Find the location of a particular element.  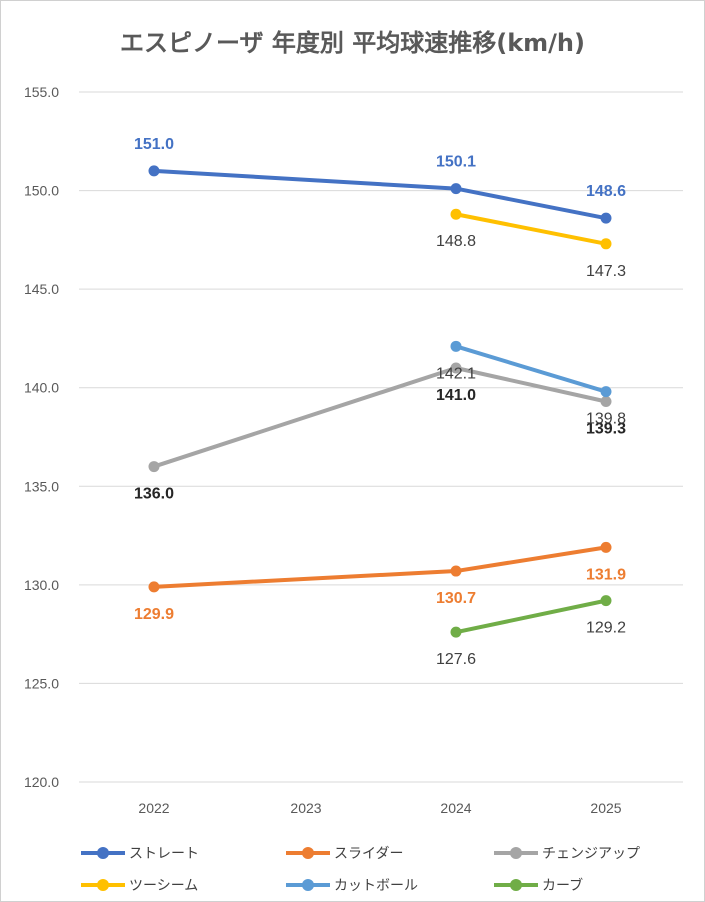

legend-item: チェンジアップ is located at coordinates (567, 853).